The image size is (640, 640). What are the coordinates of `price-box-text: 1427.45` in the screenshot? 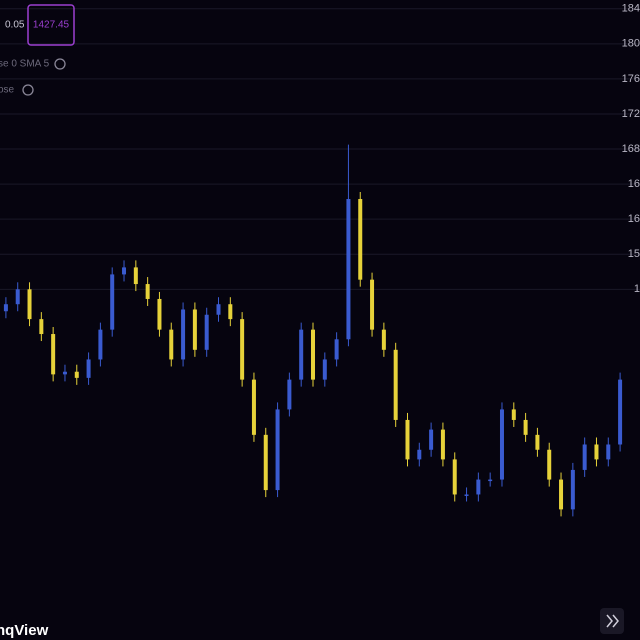 It's located at (51, 25).